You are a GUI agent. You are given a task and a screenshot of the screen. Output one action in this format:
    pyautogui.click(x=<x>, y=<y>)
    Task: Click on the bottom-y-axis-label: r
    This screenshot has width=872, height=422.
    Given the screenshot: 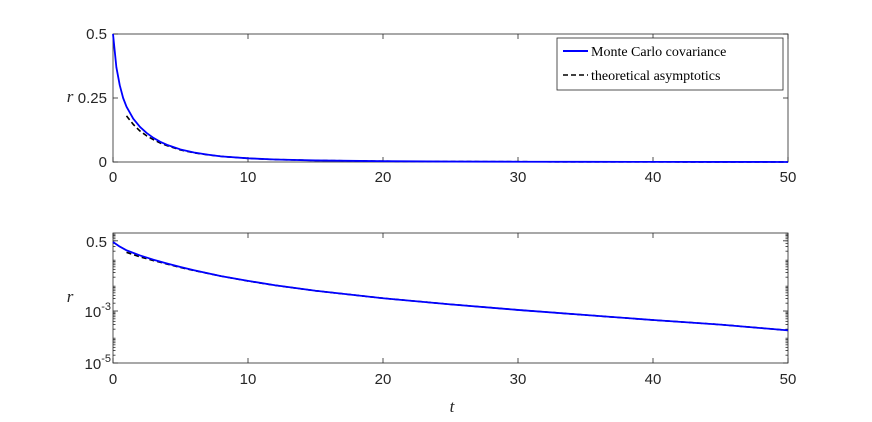 What is the action you would take?
    pyautogui.click(x=70, y=296)
    